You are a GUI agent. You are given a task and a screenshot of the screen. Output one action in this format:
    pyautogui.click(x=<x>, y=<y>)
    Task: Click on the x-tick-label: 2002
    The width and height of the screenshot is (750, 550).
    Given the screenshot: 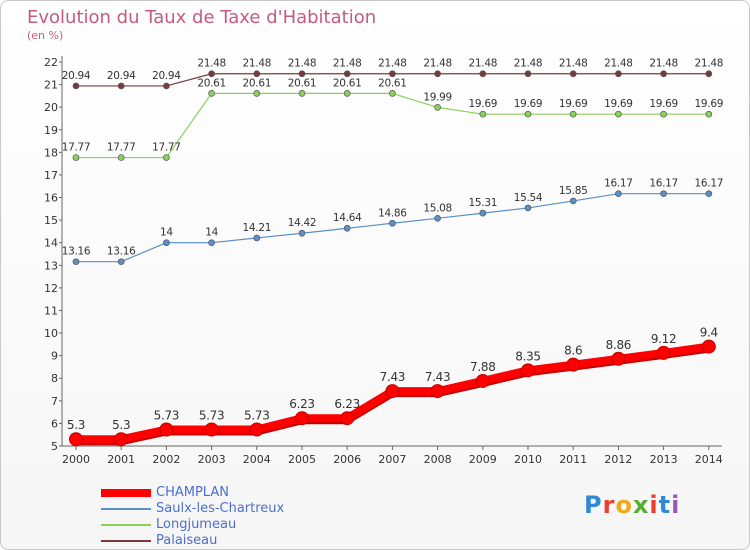 What is the action you would take?
    pyautogui.click(x=166, y=459)
    